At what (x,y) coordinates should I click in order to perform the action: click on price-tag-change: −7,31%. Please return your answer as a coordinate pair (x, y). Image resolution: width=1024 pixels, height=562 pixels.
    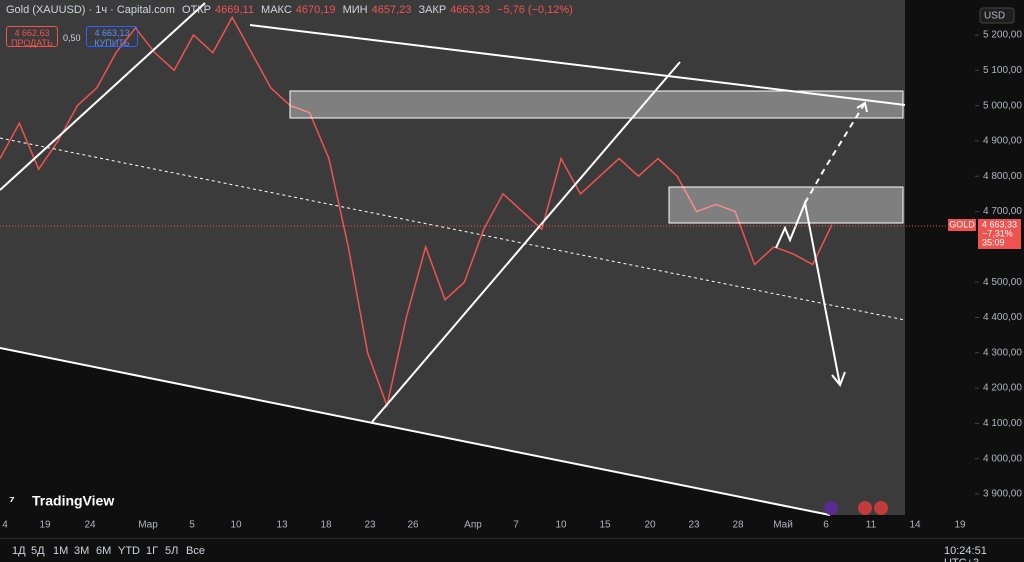
    Looking at the image, I should click on (997, 233).